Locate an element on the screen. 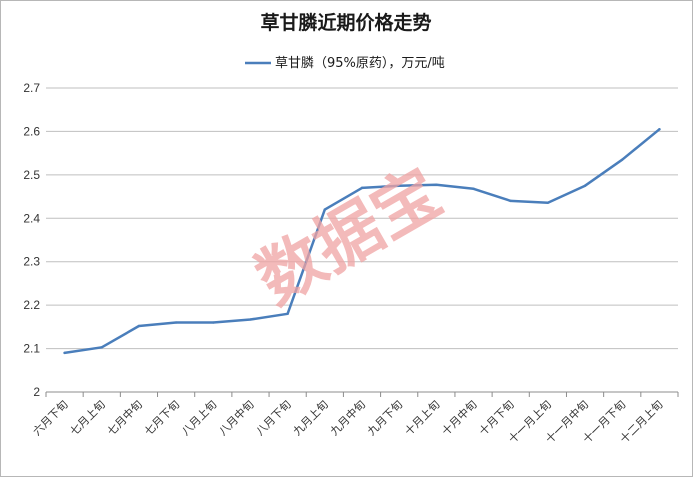 The width and height of the screenshot is (693, 477). x-tick-label: 八月下旬 is located at coordinates (273, 418).